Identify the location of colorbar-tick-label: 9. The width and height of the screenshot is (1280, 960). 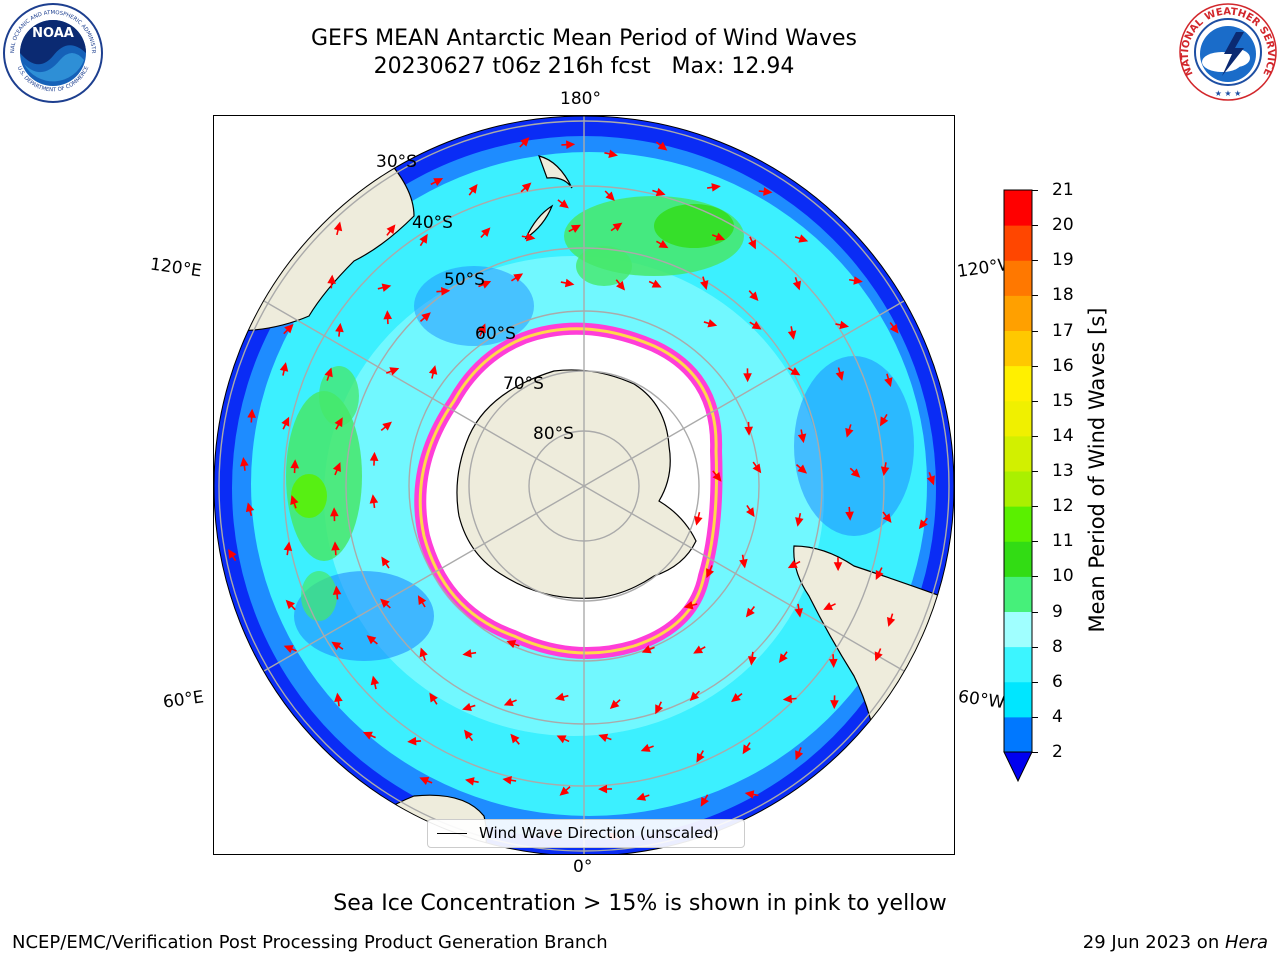
(1057, 611).